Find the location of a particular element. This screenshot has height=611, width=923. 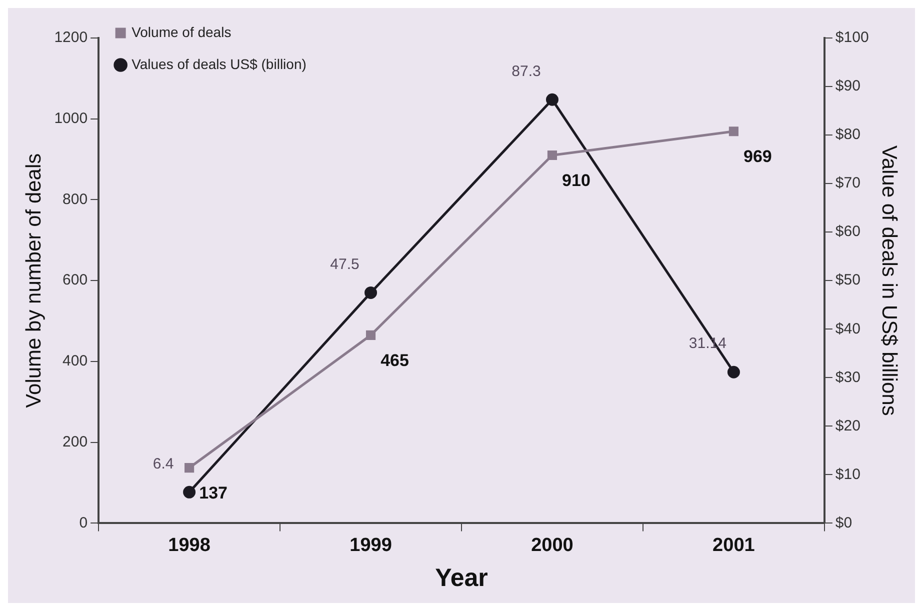

data-label: 6.4 is located at coordinates (163, 463).